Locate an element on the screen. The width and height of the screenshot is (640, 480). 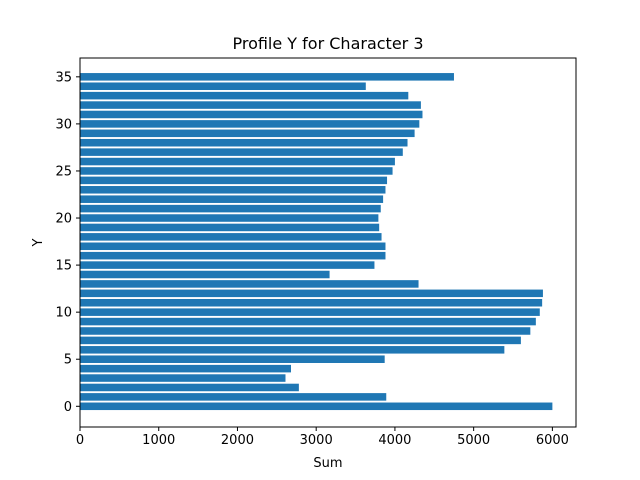
y-tick-label: 20 is located at coordinates (63, 219).